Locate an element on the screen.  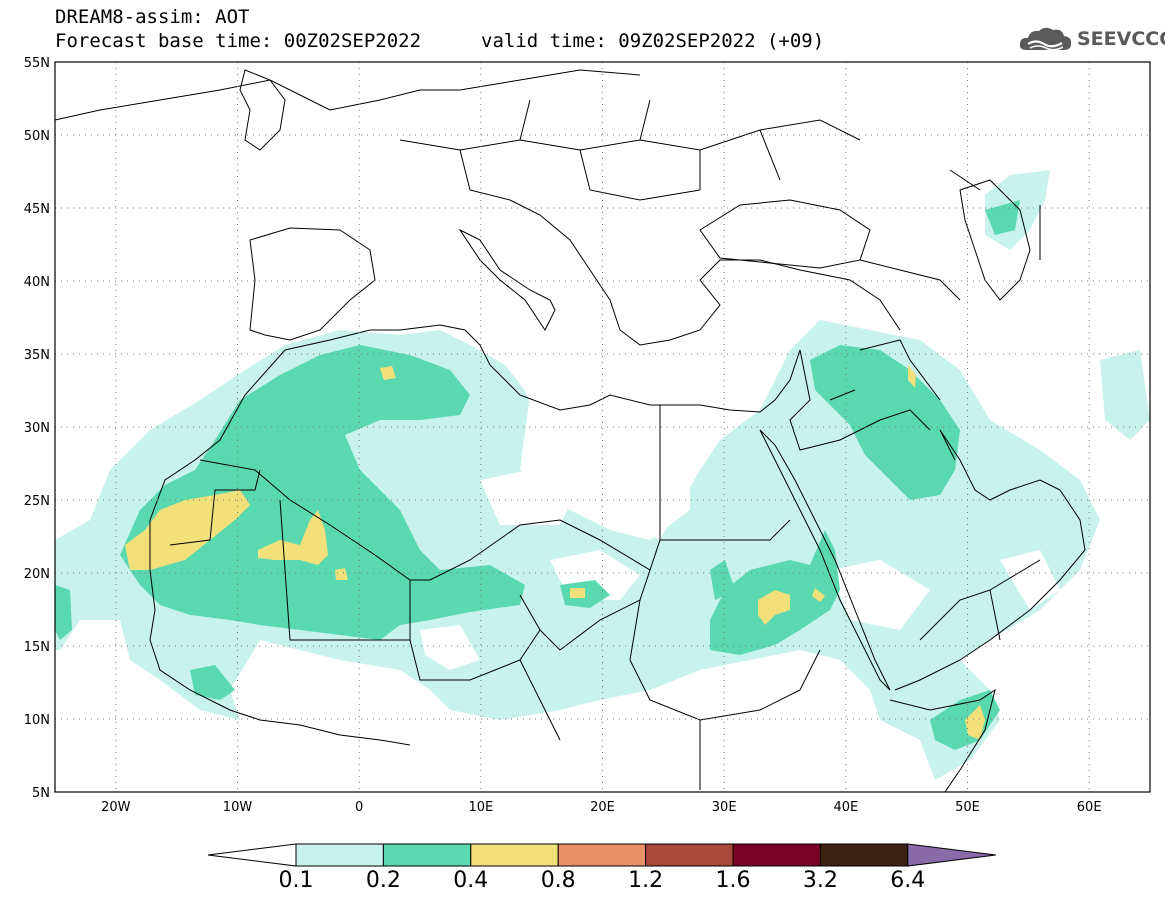
legend-labels: 0.1 0.2 0.4 0.8 1.2 1.6 3.2 6.4 is located at coordinates (582, 883).